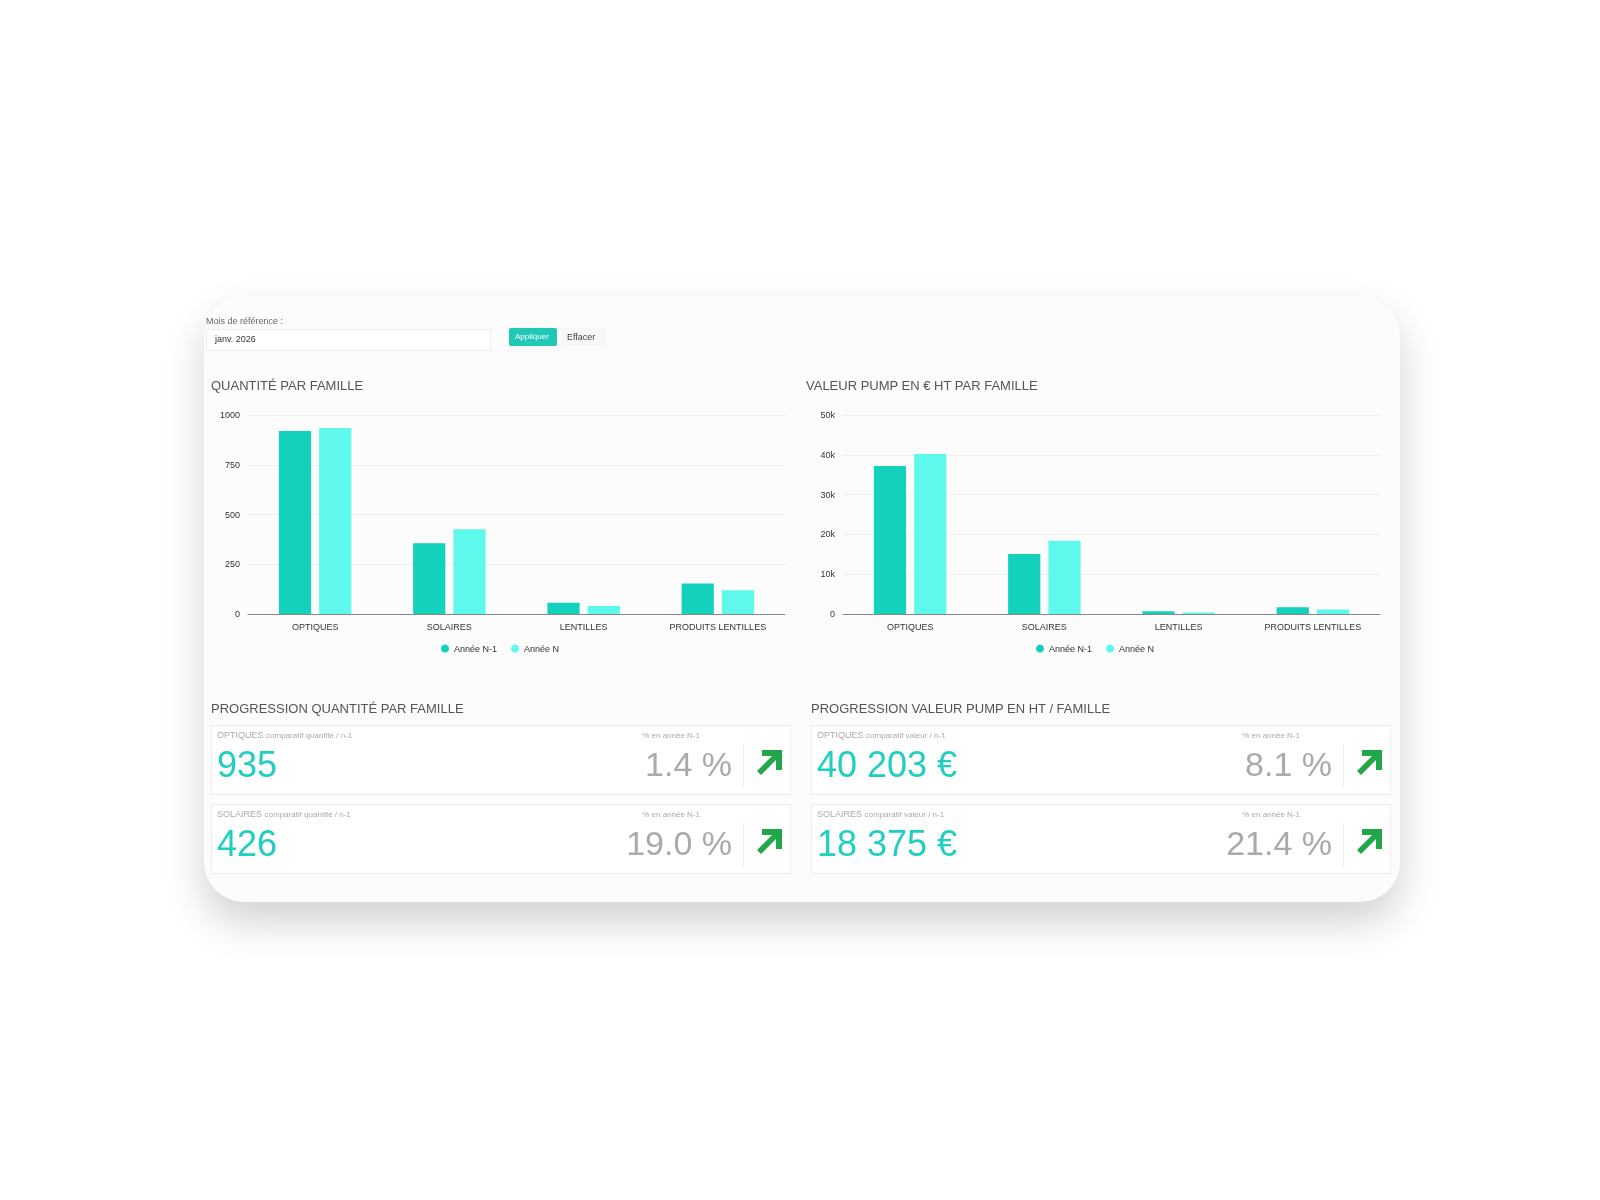 Image resolution: width=1600 pixels, height=1200 pixels. What do you see at coordinates (245, 321) in the screenshot?
I see `text: Mois de référence :` at bounding box center [245, 321].